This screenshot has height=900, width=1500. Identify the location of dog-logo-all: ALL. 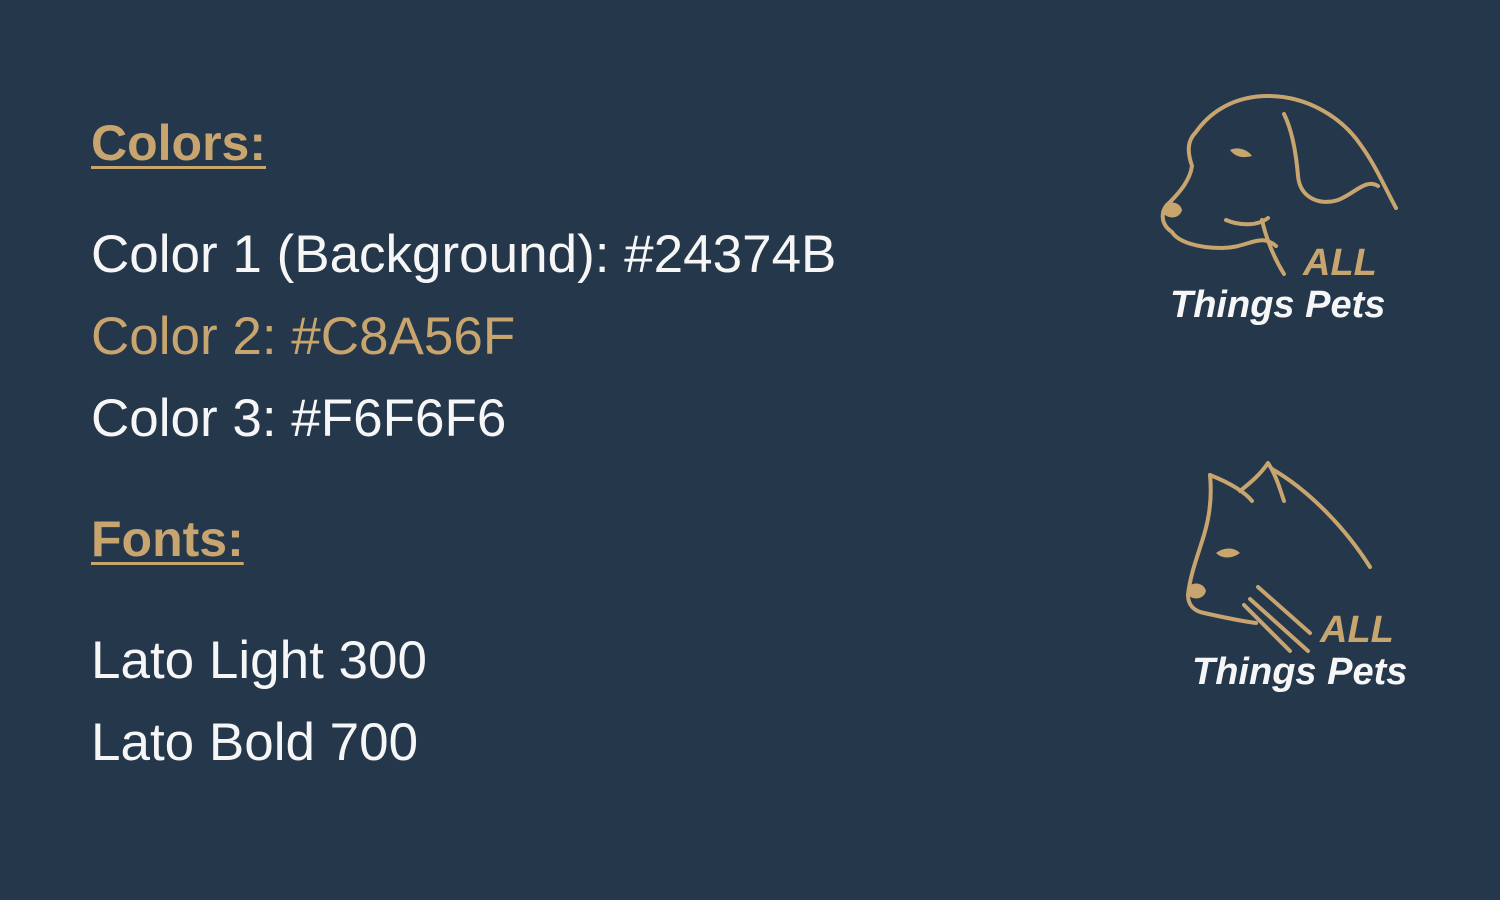
(1340, 263).